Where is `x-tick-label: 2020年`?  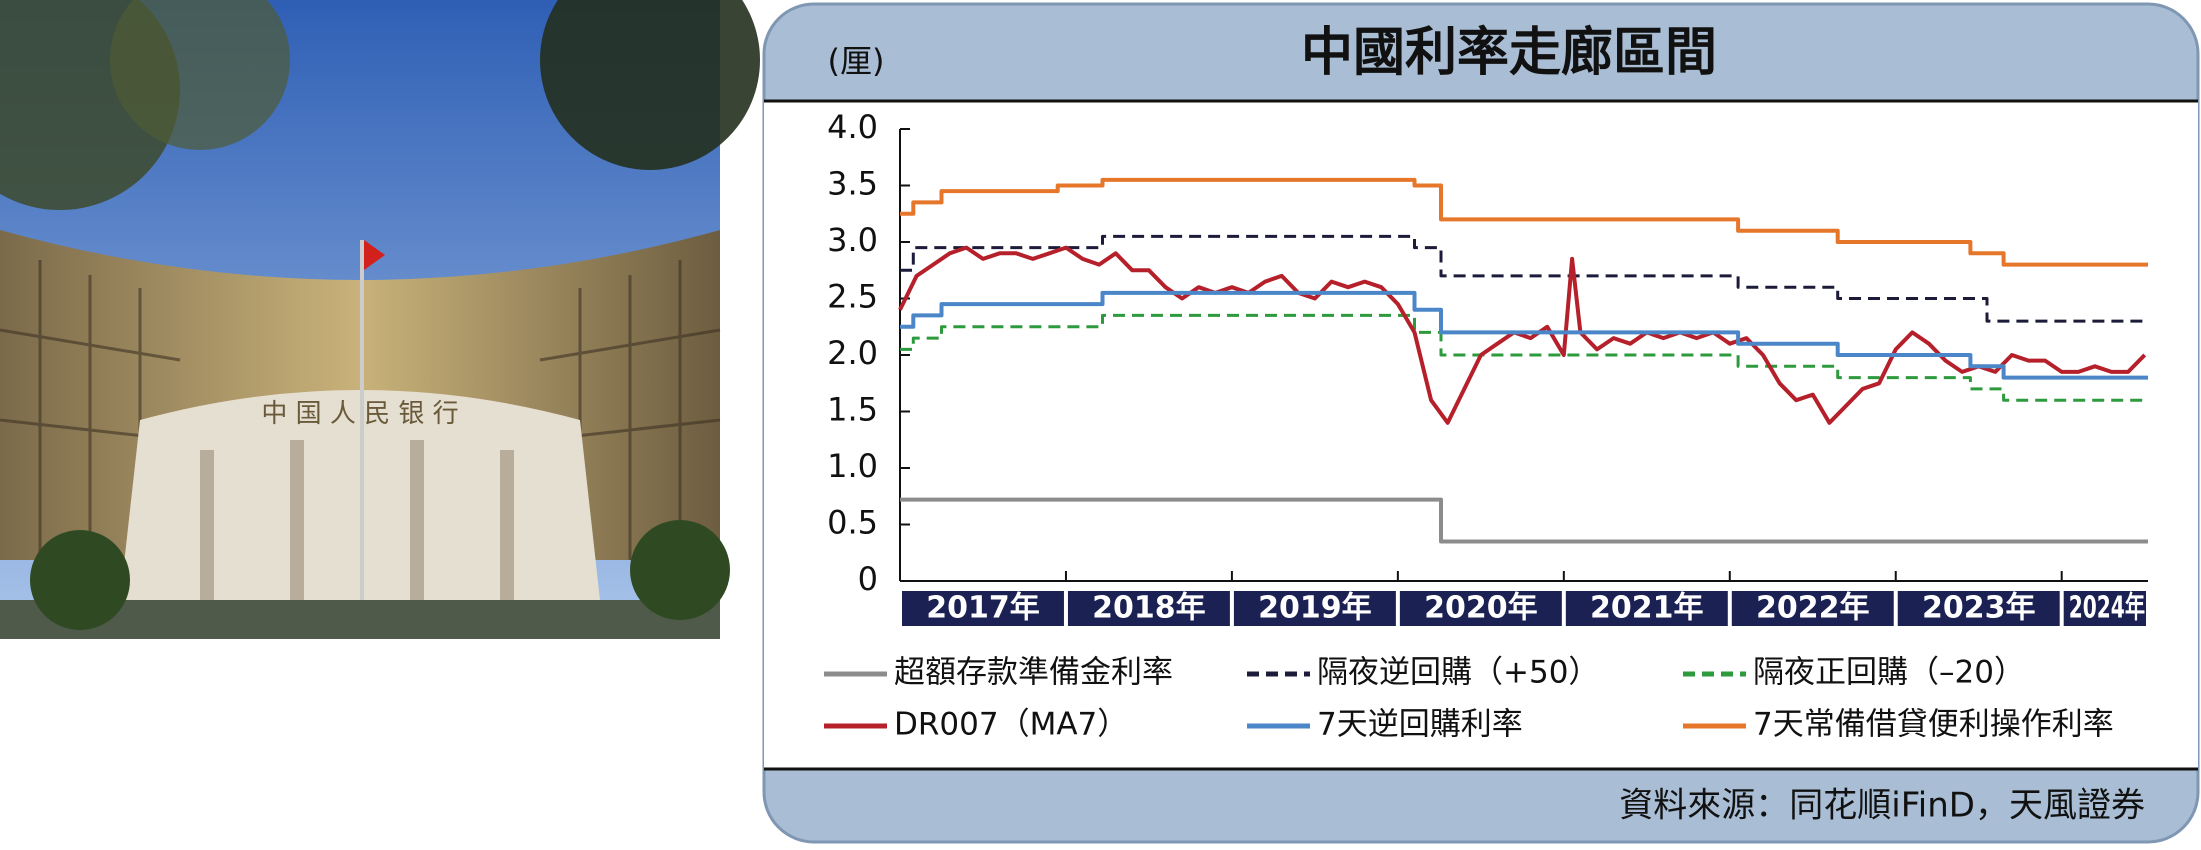
x-tick-label: 2020年 is located at coordinates (1481, 608).